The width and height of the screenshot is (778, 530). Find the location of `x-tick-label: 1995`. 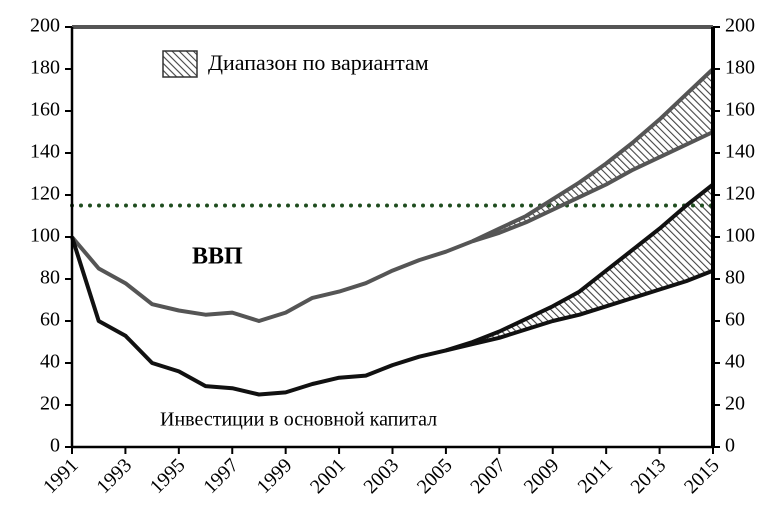

x-tick-label: 1995 is located at coordinates (168, 476).